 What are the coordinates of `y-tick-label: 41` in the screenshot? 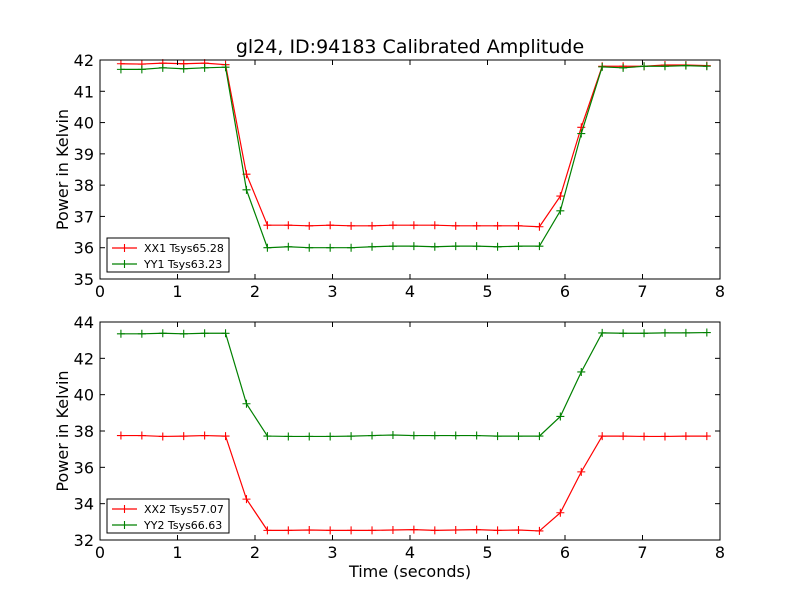 It's located at (84, 91).